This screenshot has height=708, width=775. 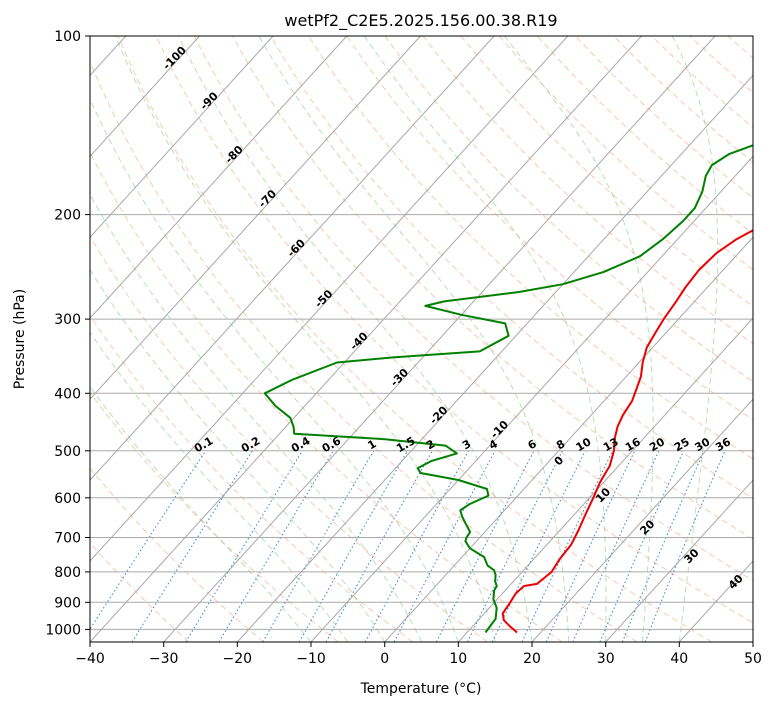 I want to click on x-tick-label: 20, so click(x=532, y=659).